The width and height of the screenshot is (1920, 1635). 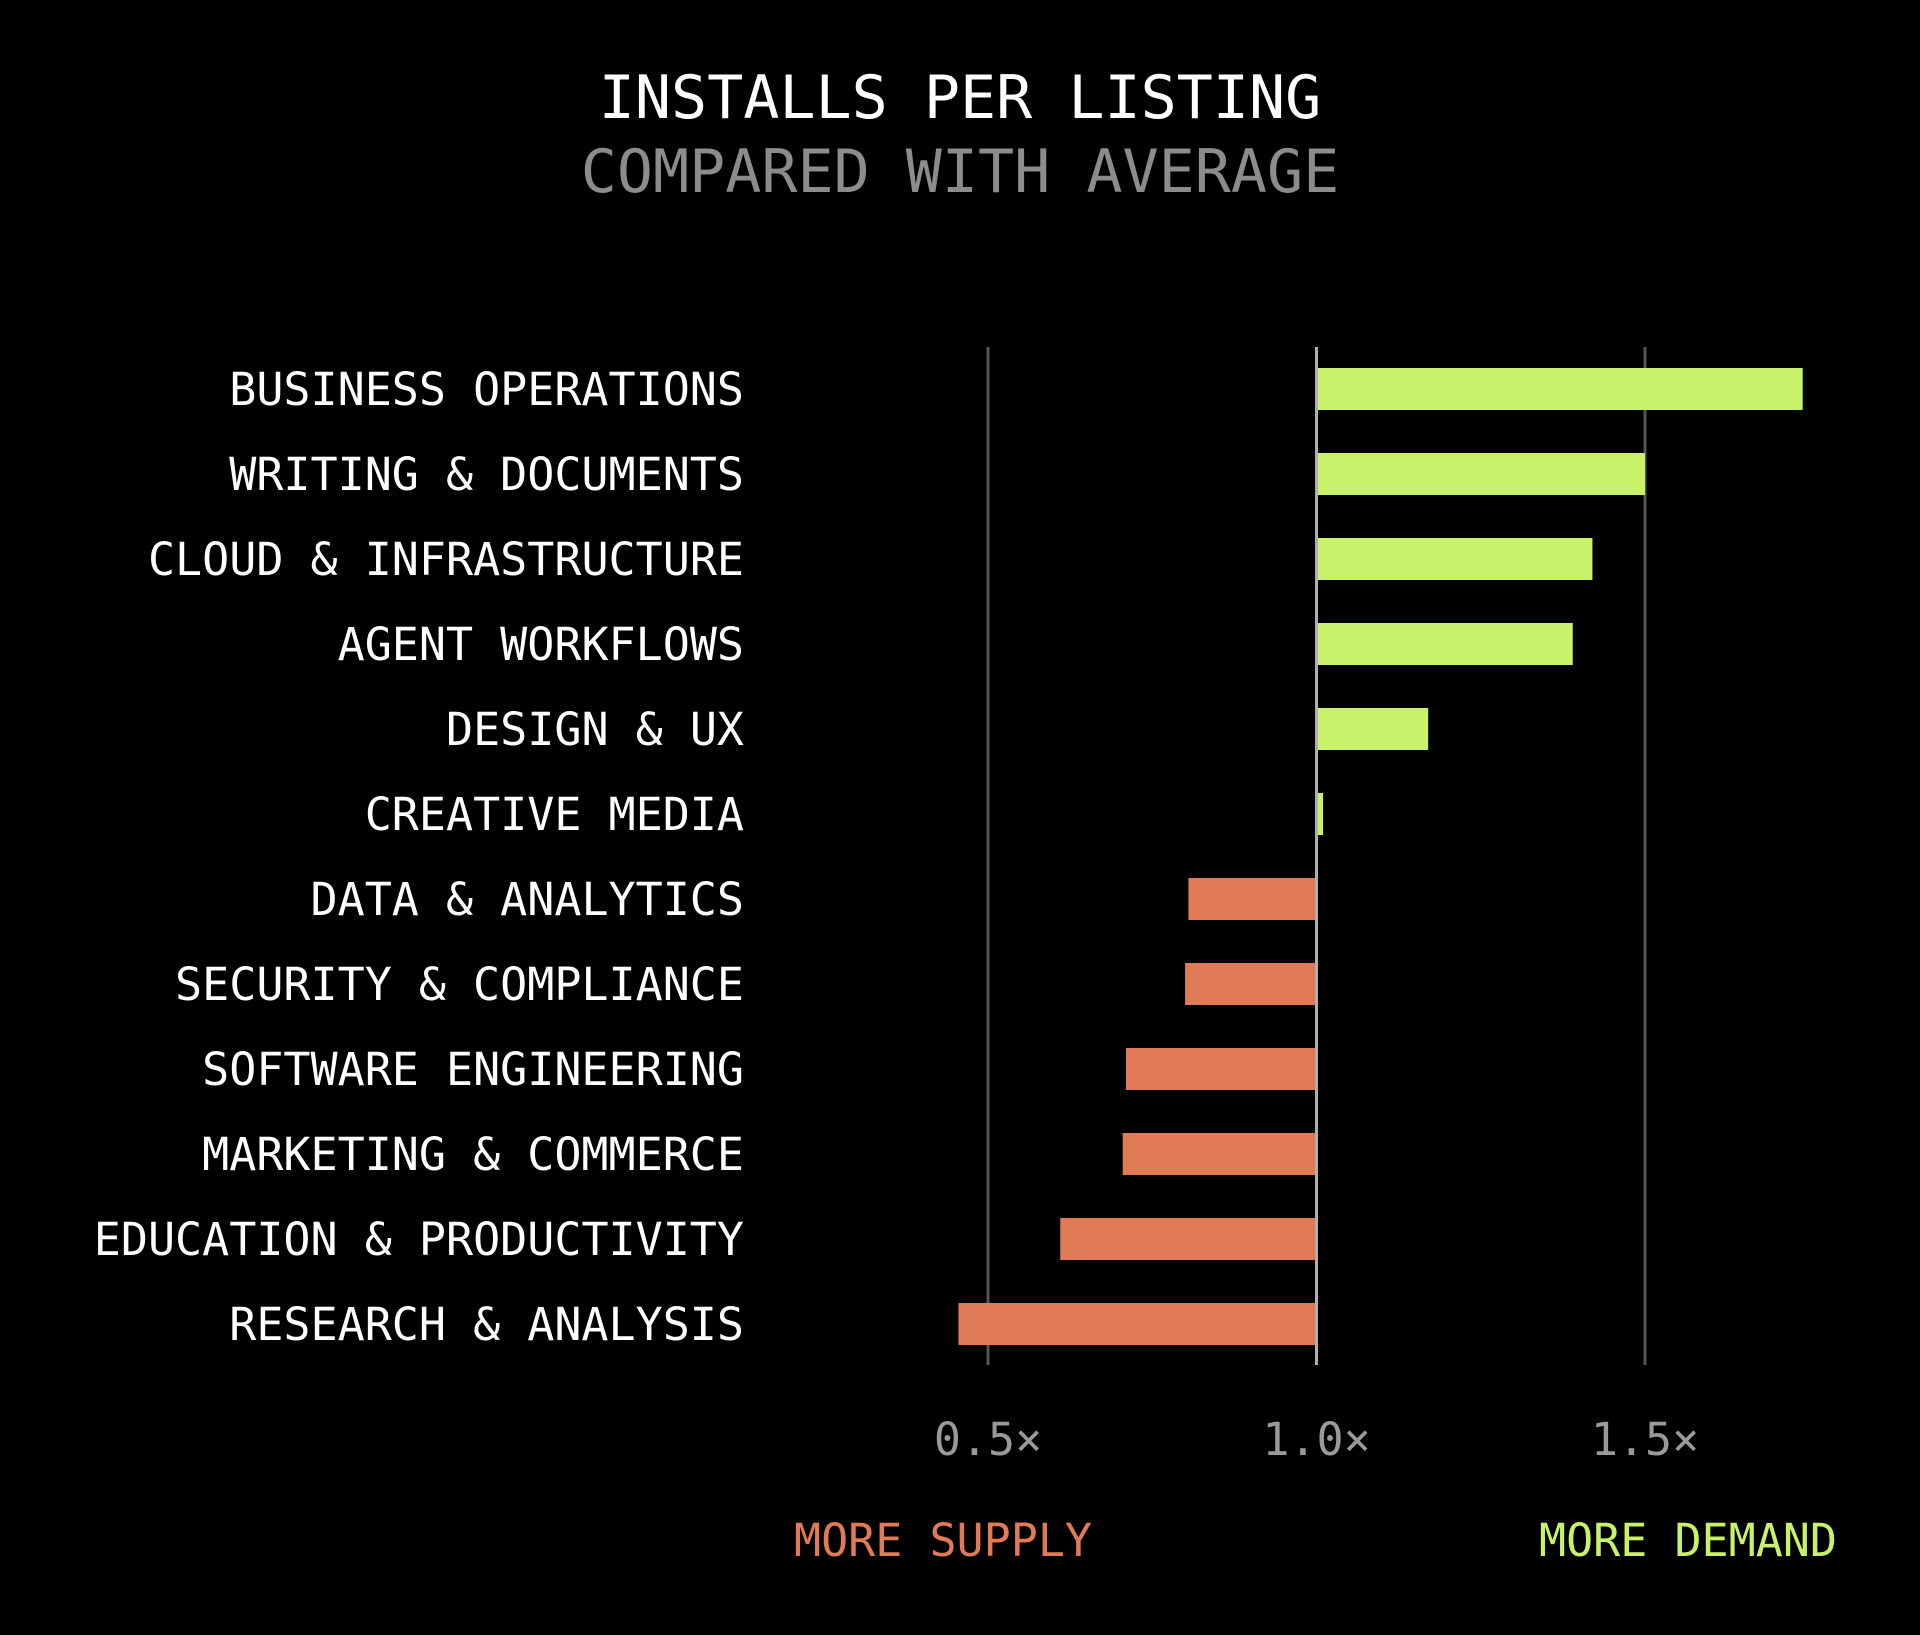 What do you see at coordinates (486, 474) in the screenshot?
I see `category-label-1: WRITING & DOCUMENTS` at bounding box center [486, 474].